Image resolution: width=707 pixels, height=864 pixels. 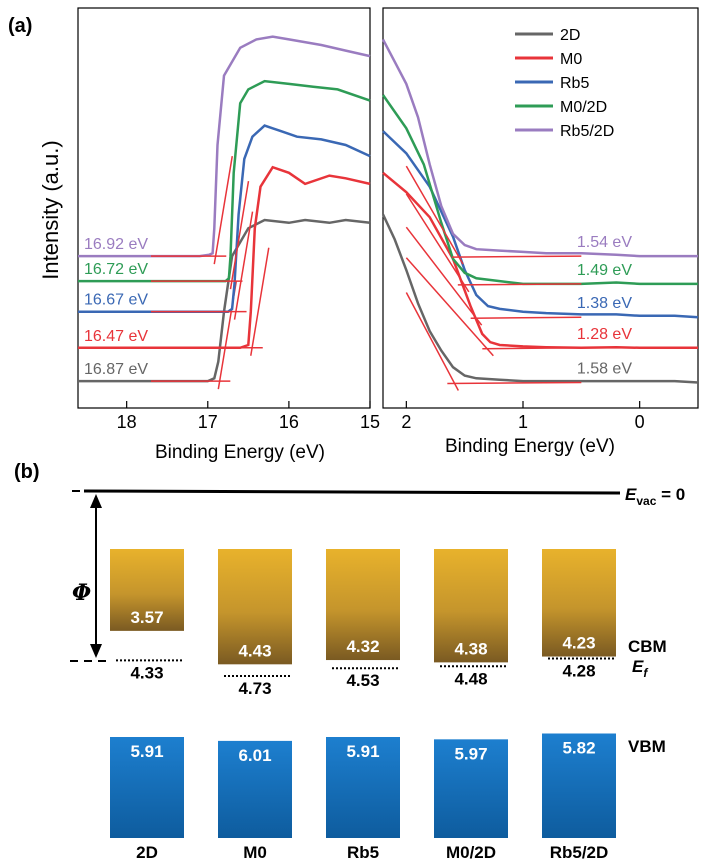 What do you see at coordinates (647, 646) in the screenshot?
I see `cbm-label: CBM` at bounding box center [647, 646].